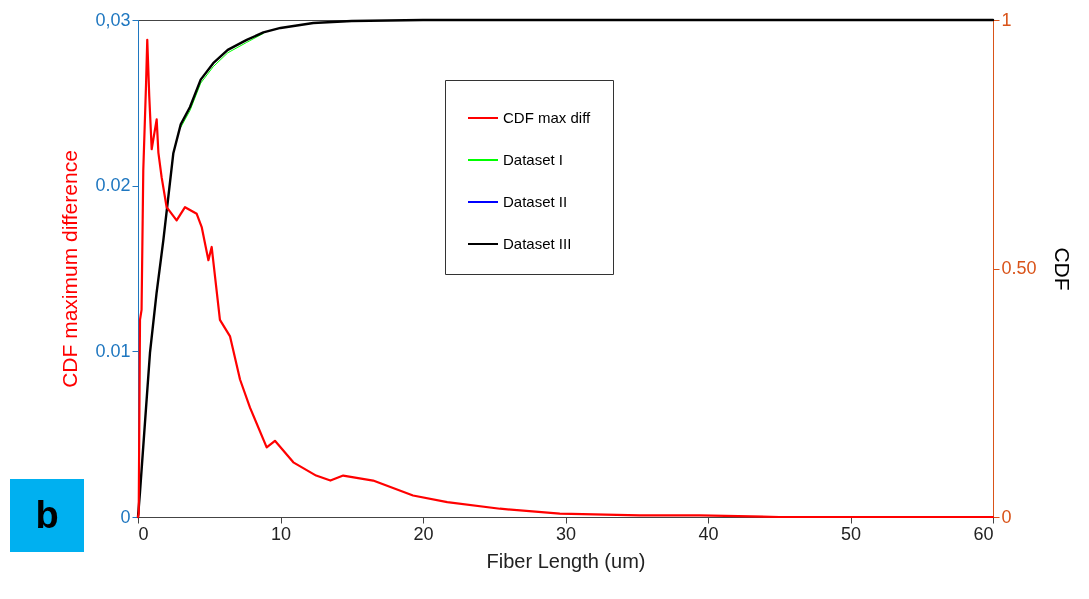  Describe the element at coordinates (1006, 19) in the screenshot. I see `y2-tick-label: 1` at that location.